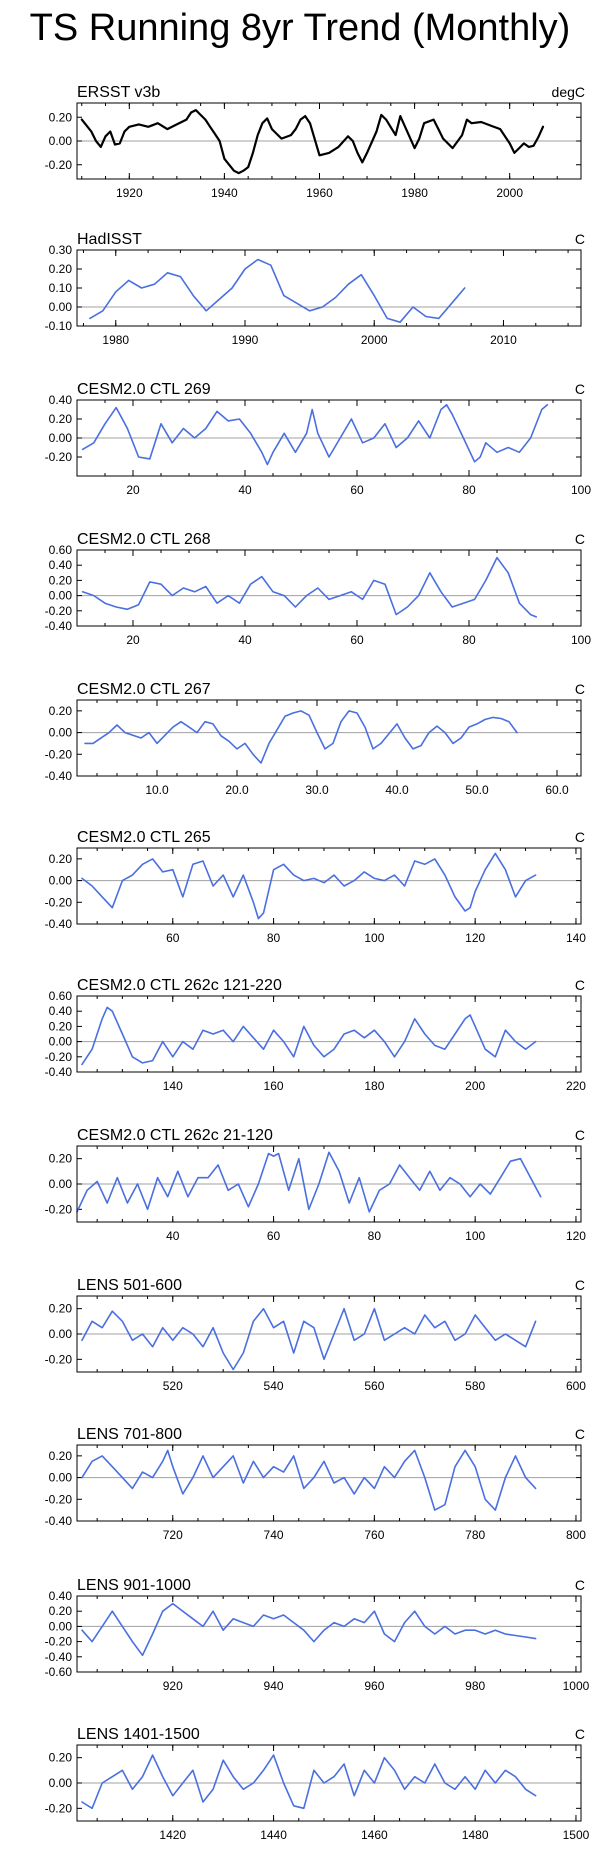 Image resolution: width=603 pixels, height=1854 pixels. Describe the element at coordinates (175, 1135) in the screenshot. I see `panel-title: CESM2.0 CTL 262c 21-120` at that location.